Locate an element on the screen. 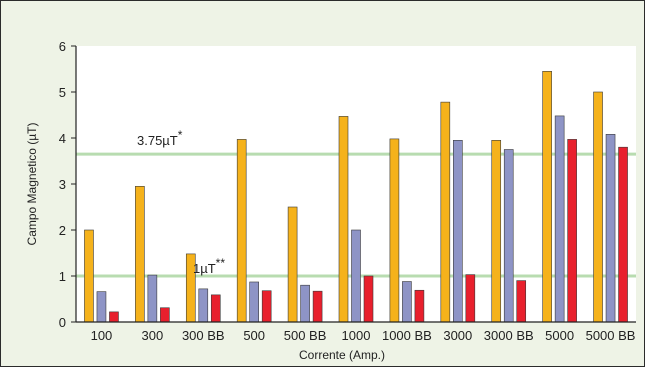  x-tick-label: 5000 BB is located at coordinates (611, 335).